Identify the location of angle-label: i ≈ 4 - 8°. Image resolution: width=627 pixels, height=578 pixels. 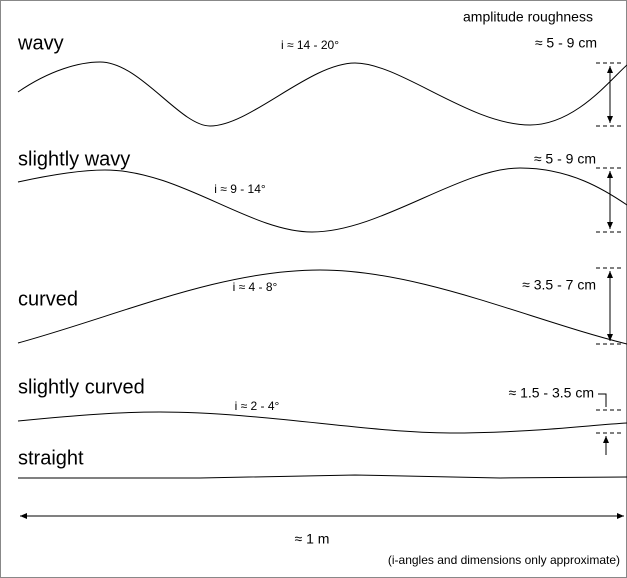
(255, 287).